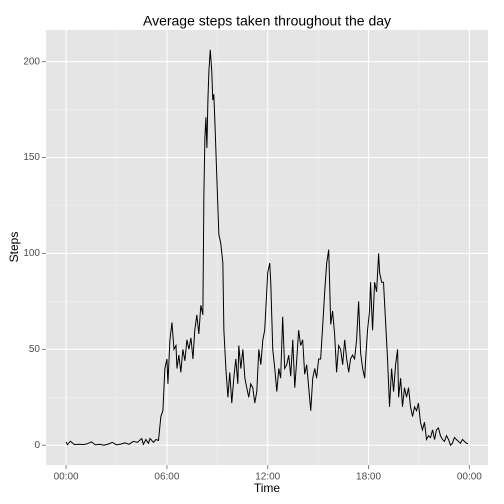 The image size is (504, 504). Describe the element at coordinates (368, 477) in the screenshot. I see `x-tick-label: 18:00` at that location.